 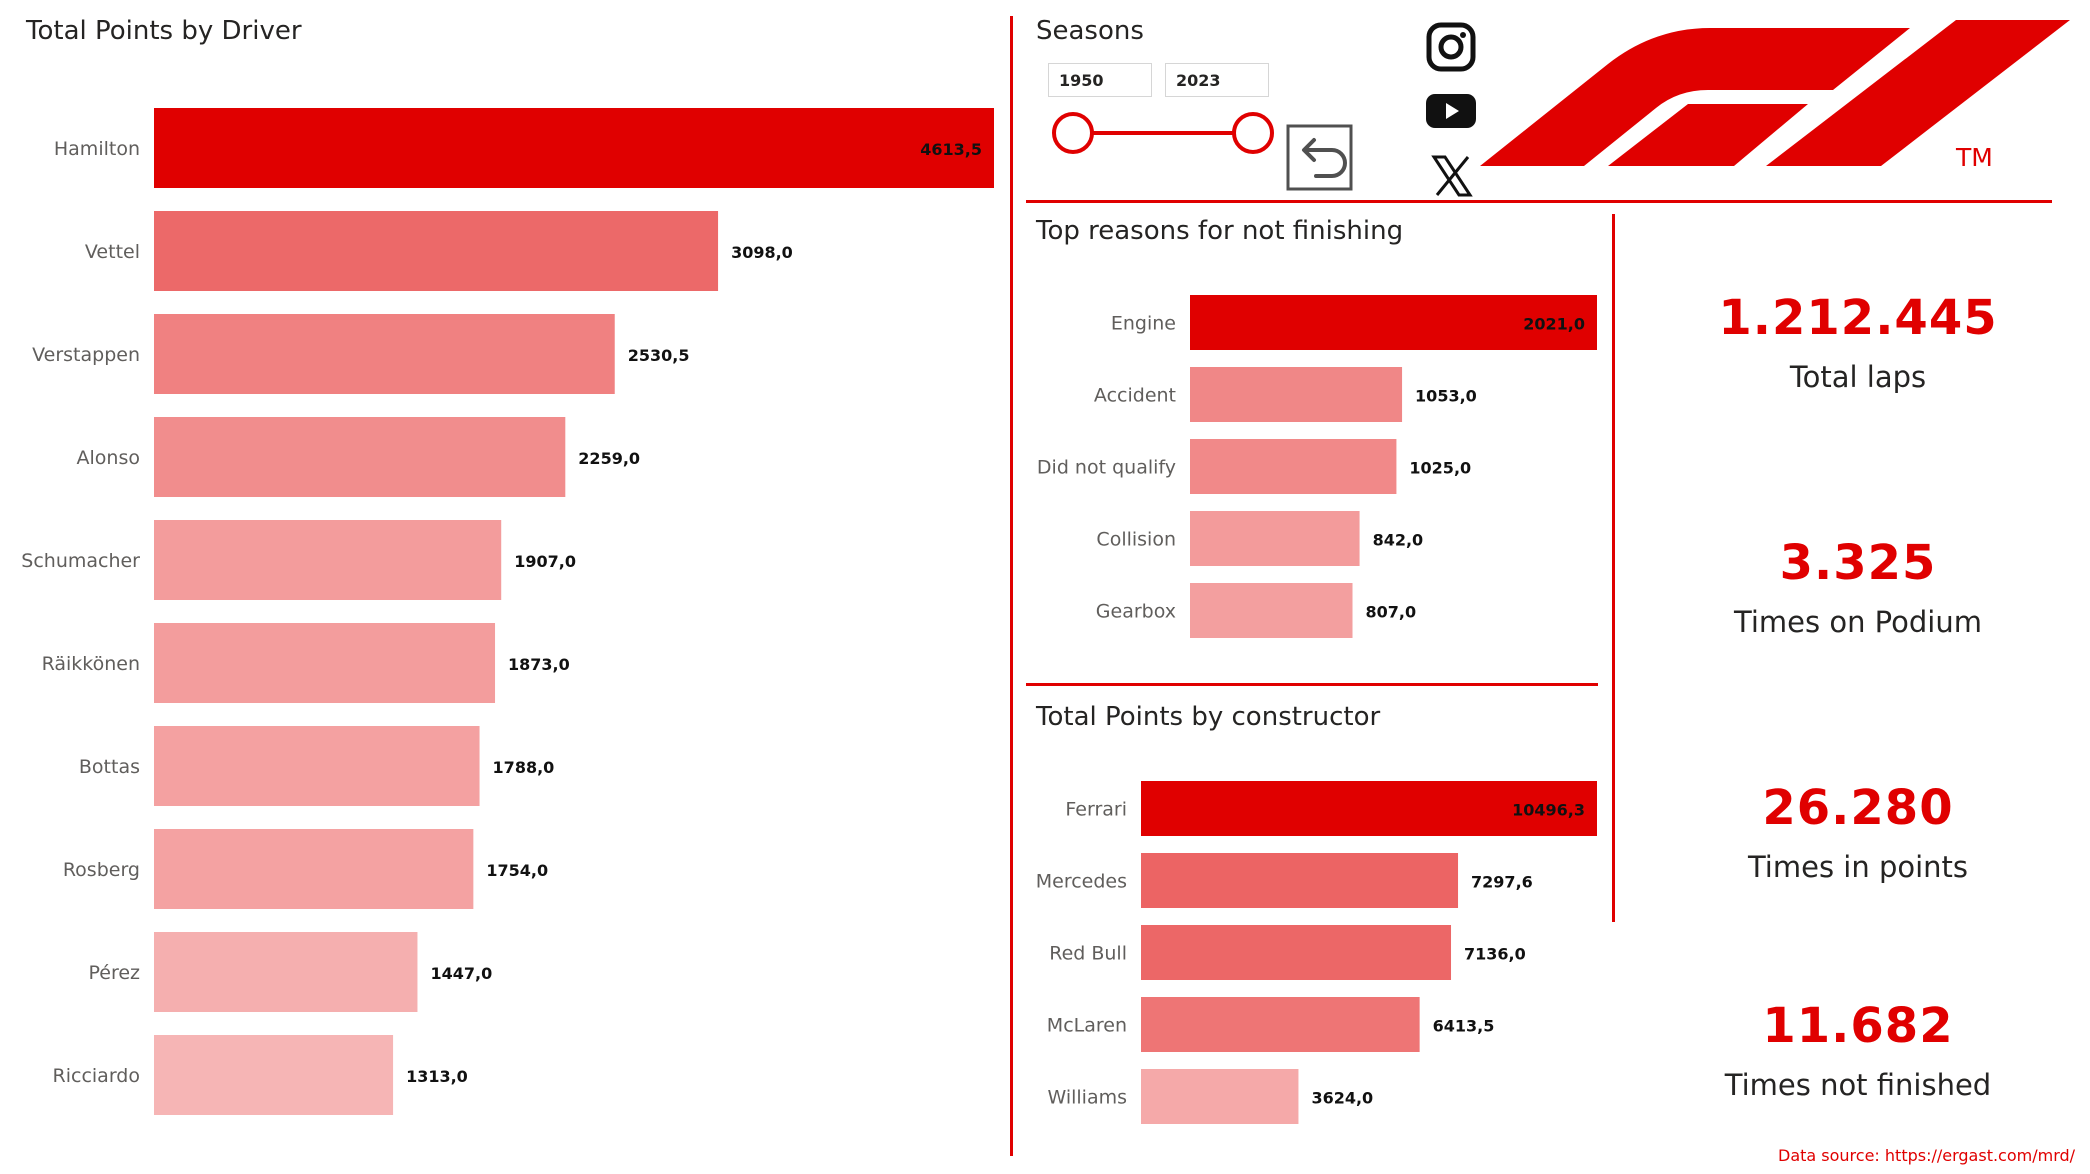 What do you see at coordinates (1312, 684) in the screenshot?
I see `horizontal-divider-mid` at bounding box center [1312, 684].